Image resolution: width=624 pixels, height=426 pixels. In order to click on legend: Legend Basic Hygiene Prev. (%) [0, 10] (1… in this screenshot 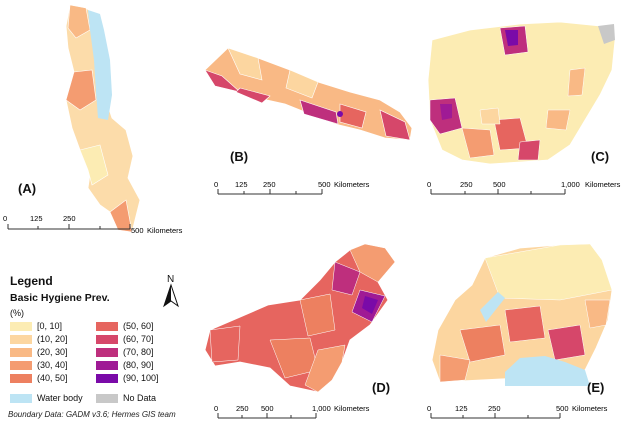, I will do `click(103, 345)`.